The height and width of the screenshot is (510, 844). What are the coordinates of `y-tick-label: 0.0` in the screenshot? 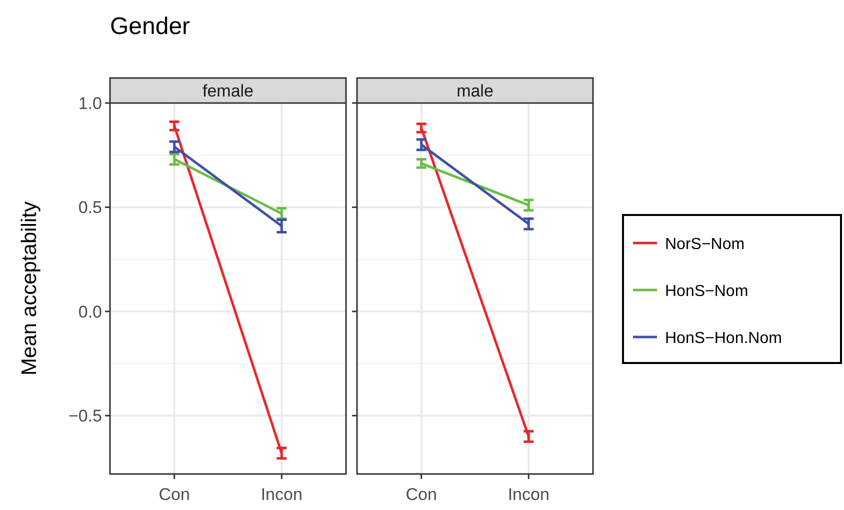 It's located at (90, 312).